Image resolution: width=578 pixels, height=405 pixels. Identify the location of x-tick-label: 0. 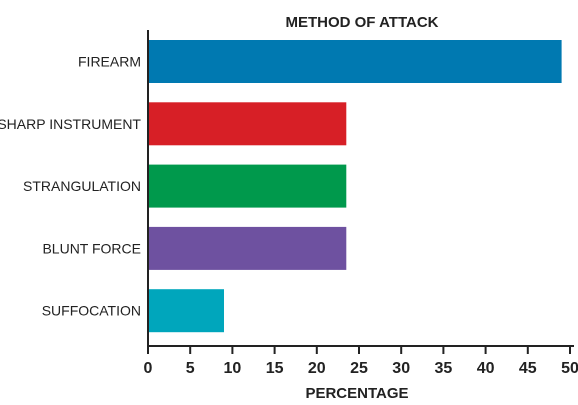
(148, 368).